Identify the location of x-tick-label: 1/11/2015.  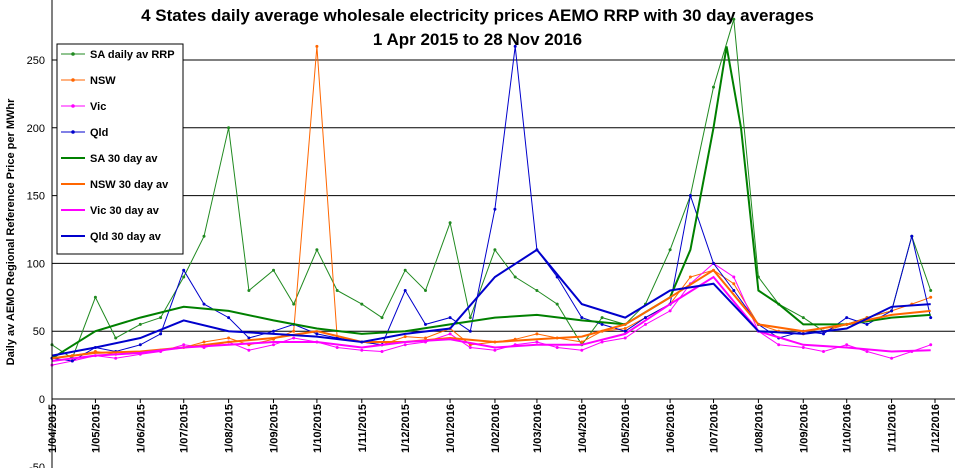
(363, 428).